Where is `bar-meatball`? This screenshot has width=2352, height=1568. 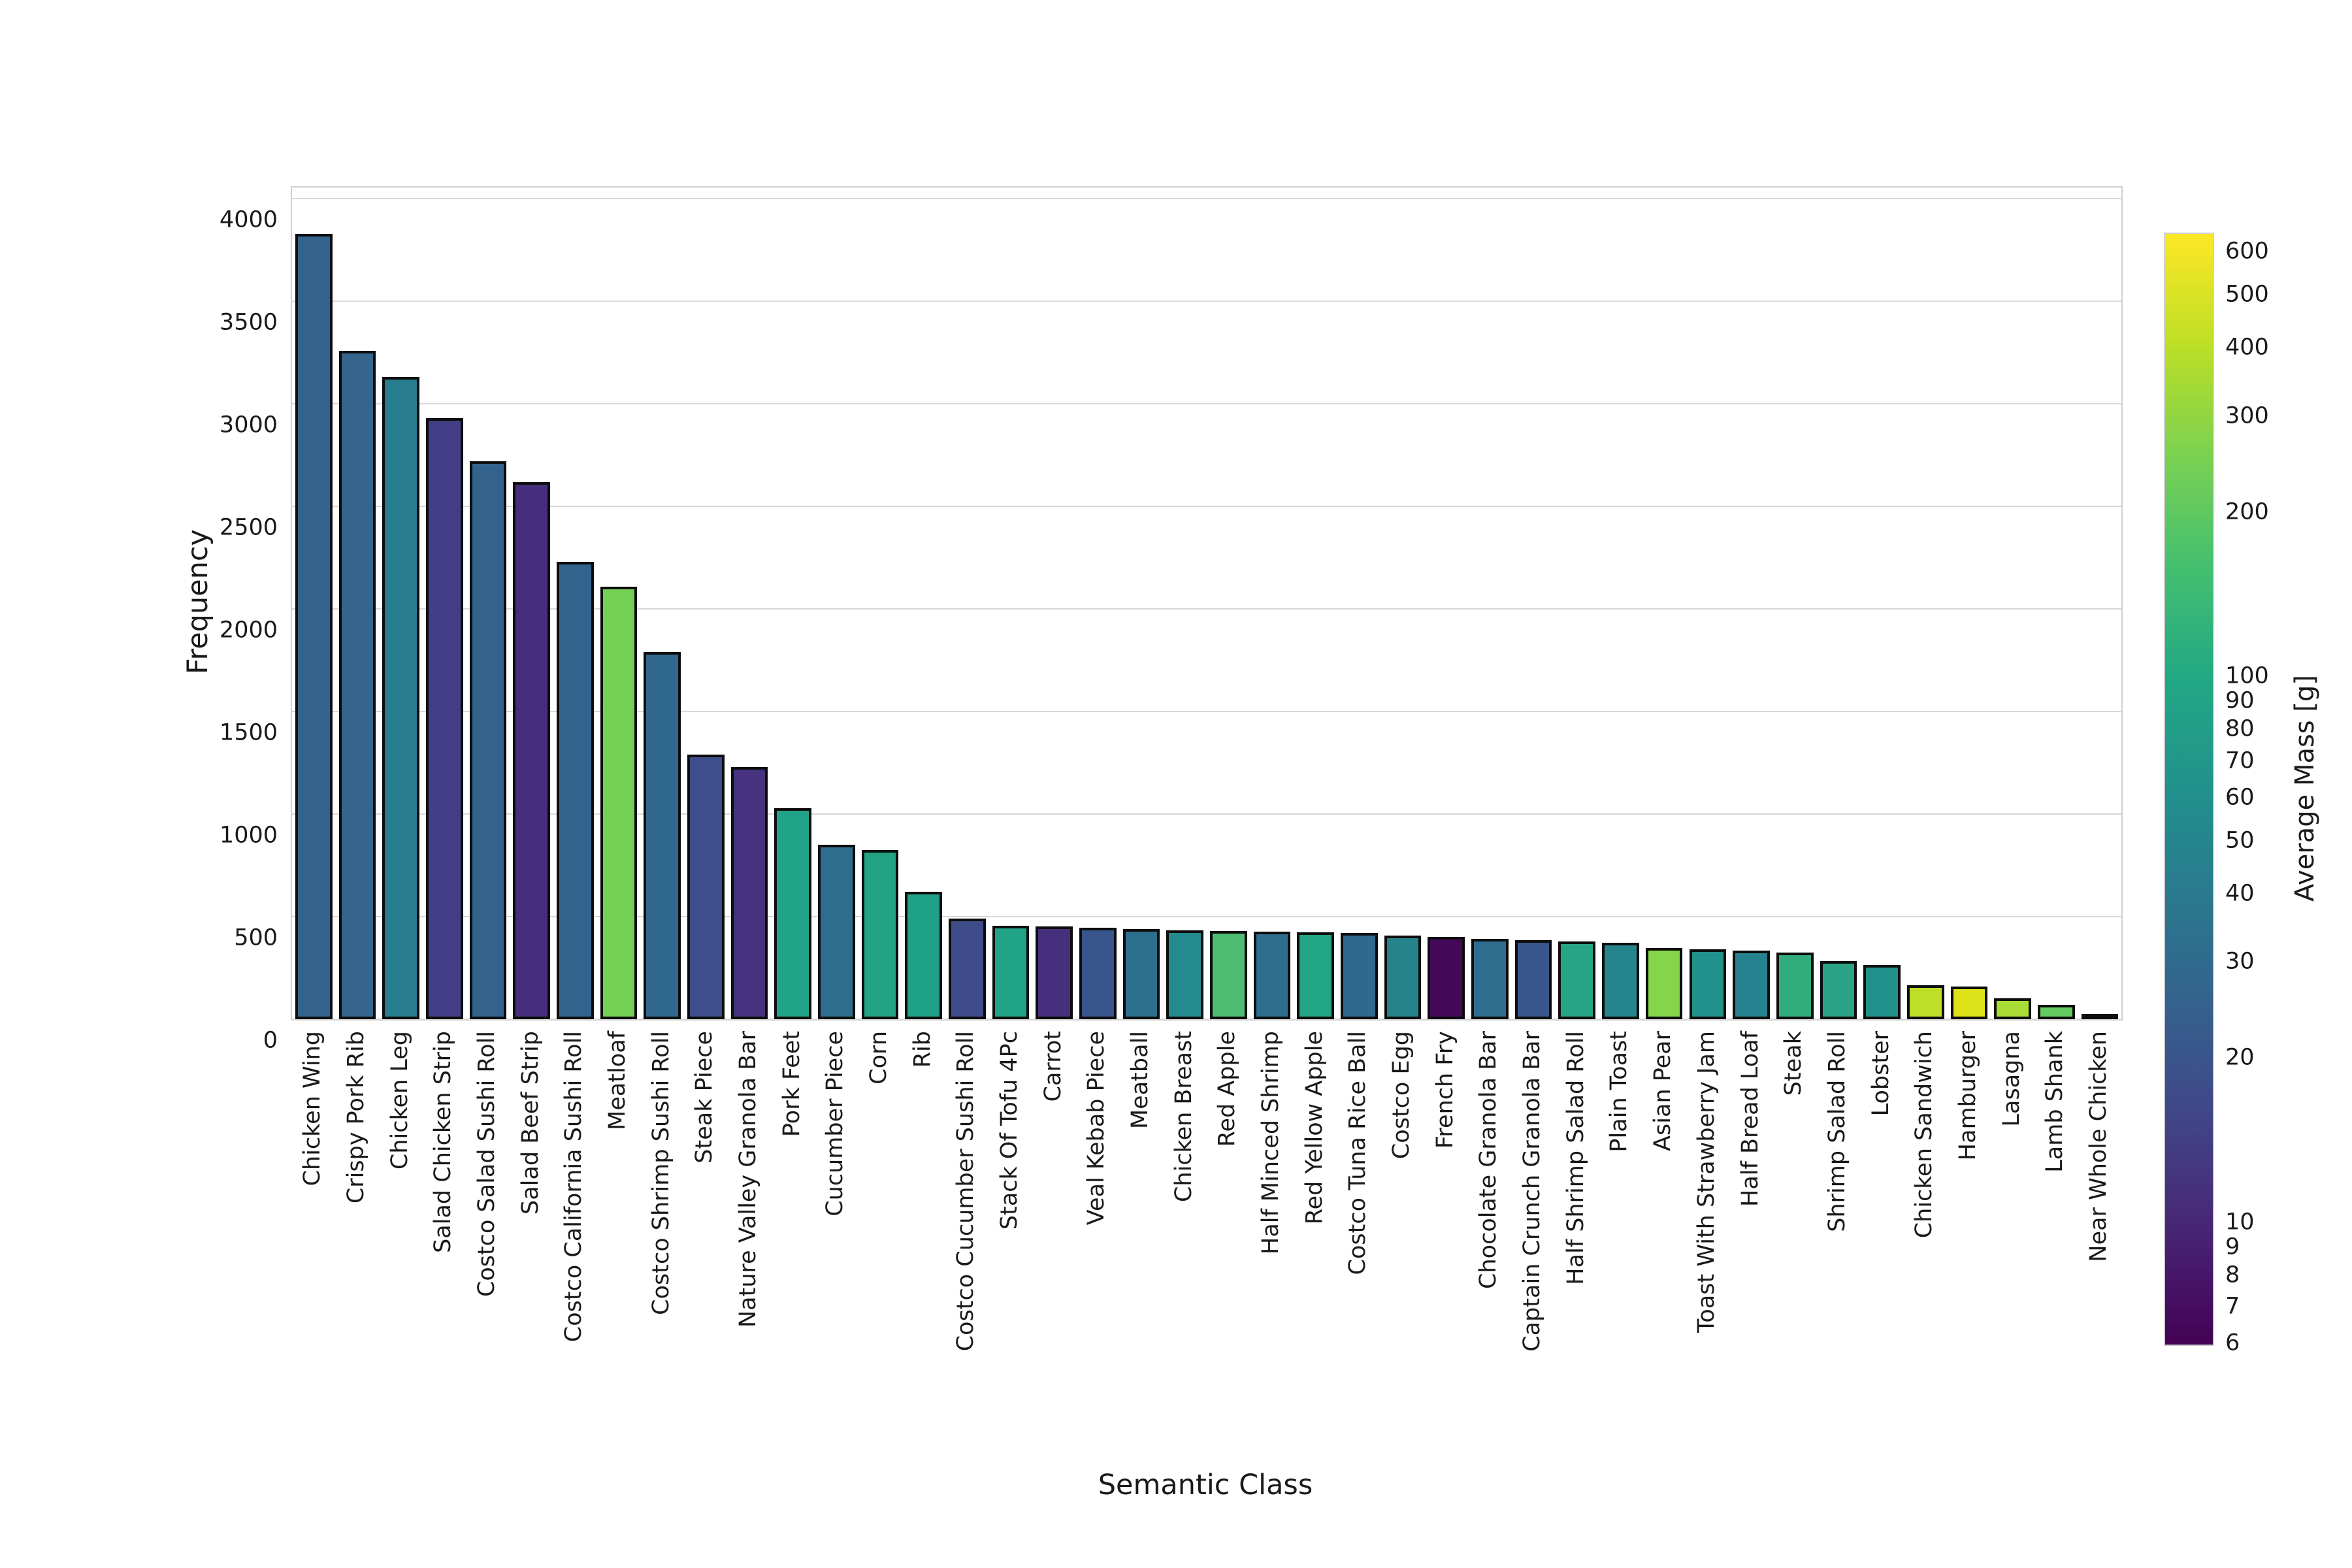 bar-meatball is located at coordinates (1141, 973).